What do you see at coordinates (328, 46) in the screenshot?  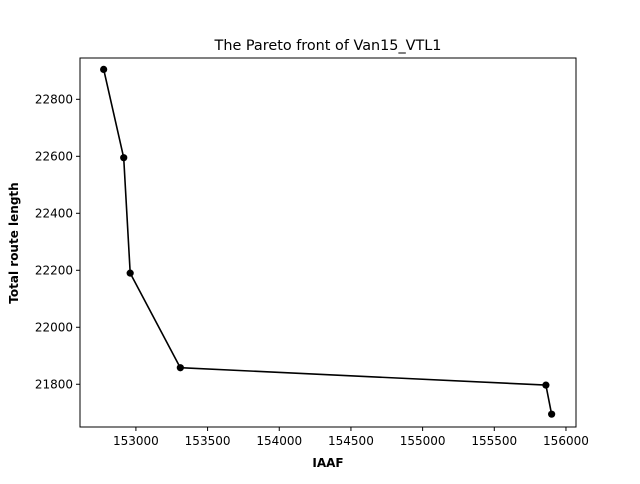 I see `chart-title: The Pareto front of Van15_VTL1` at bounding box center [328, 46].